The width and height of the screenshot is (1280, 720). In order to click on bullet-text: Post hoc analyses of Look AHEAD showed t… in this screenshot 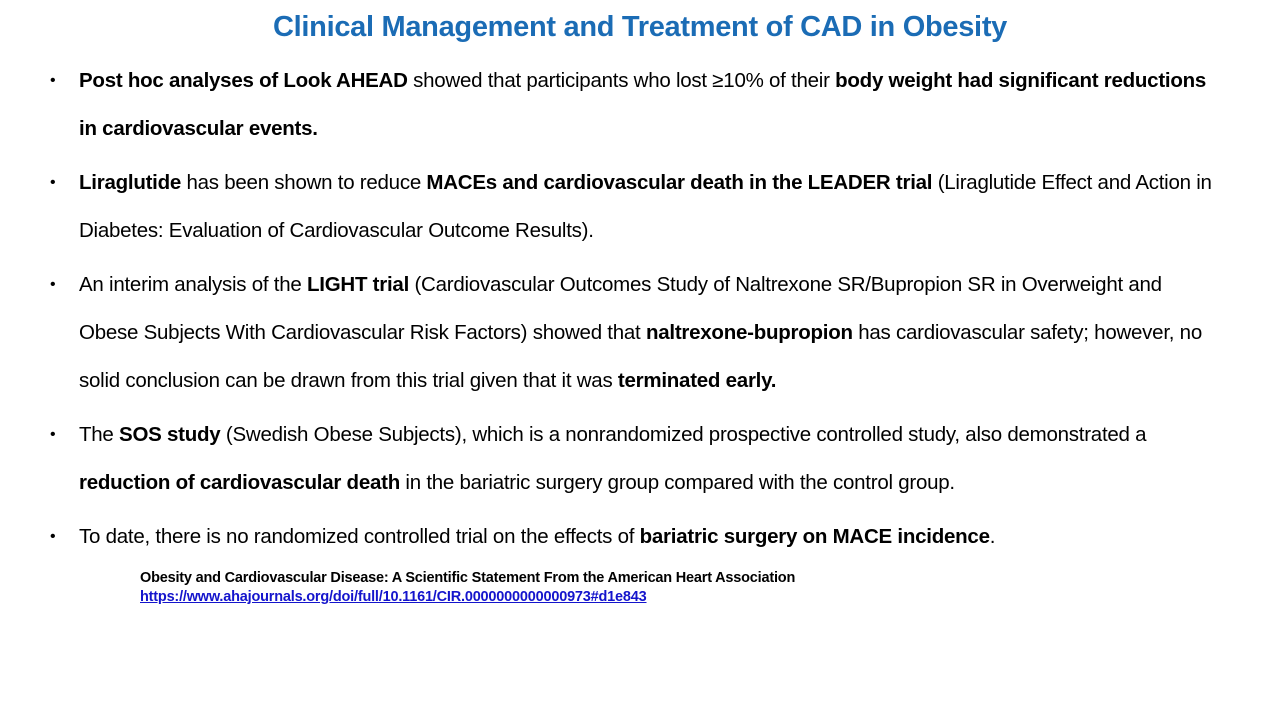, I will do `click(642, 104)`.